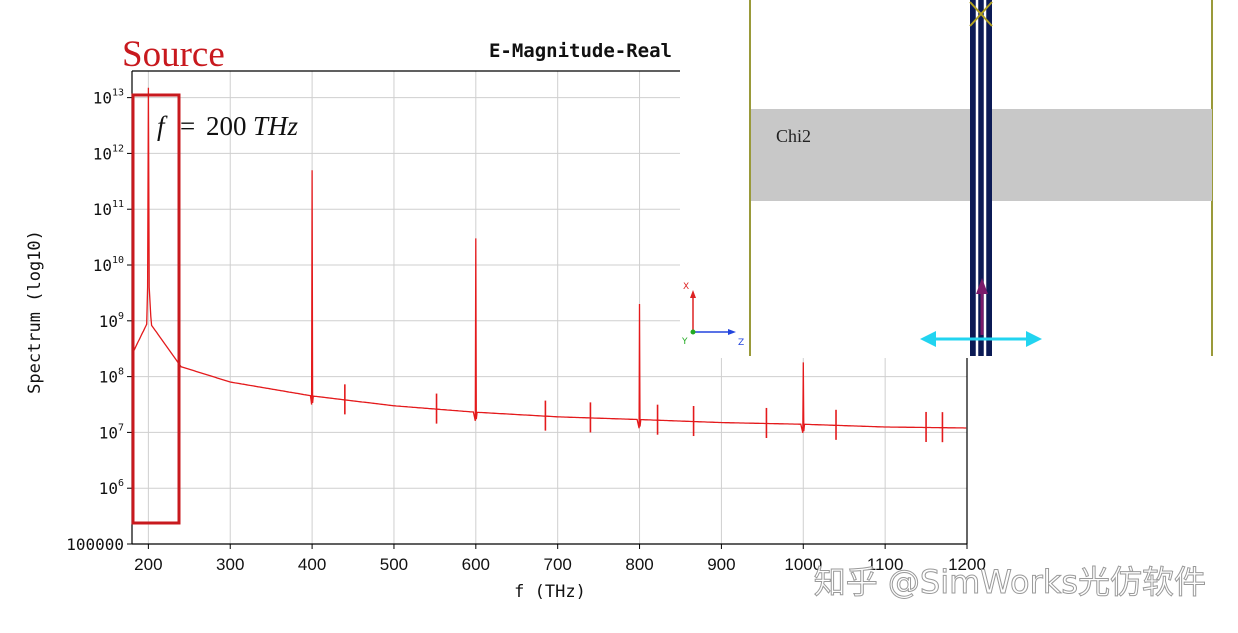  Describe the element at coordinates (741, 343) in the screenshot. I see `axis-z-label: Z` at that location.